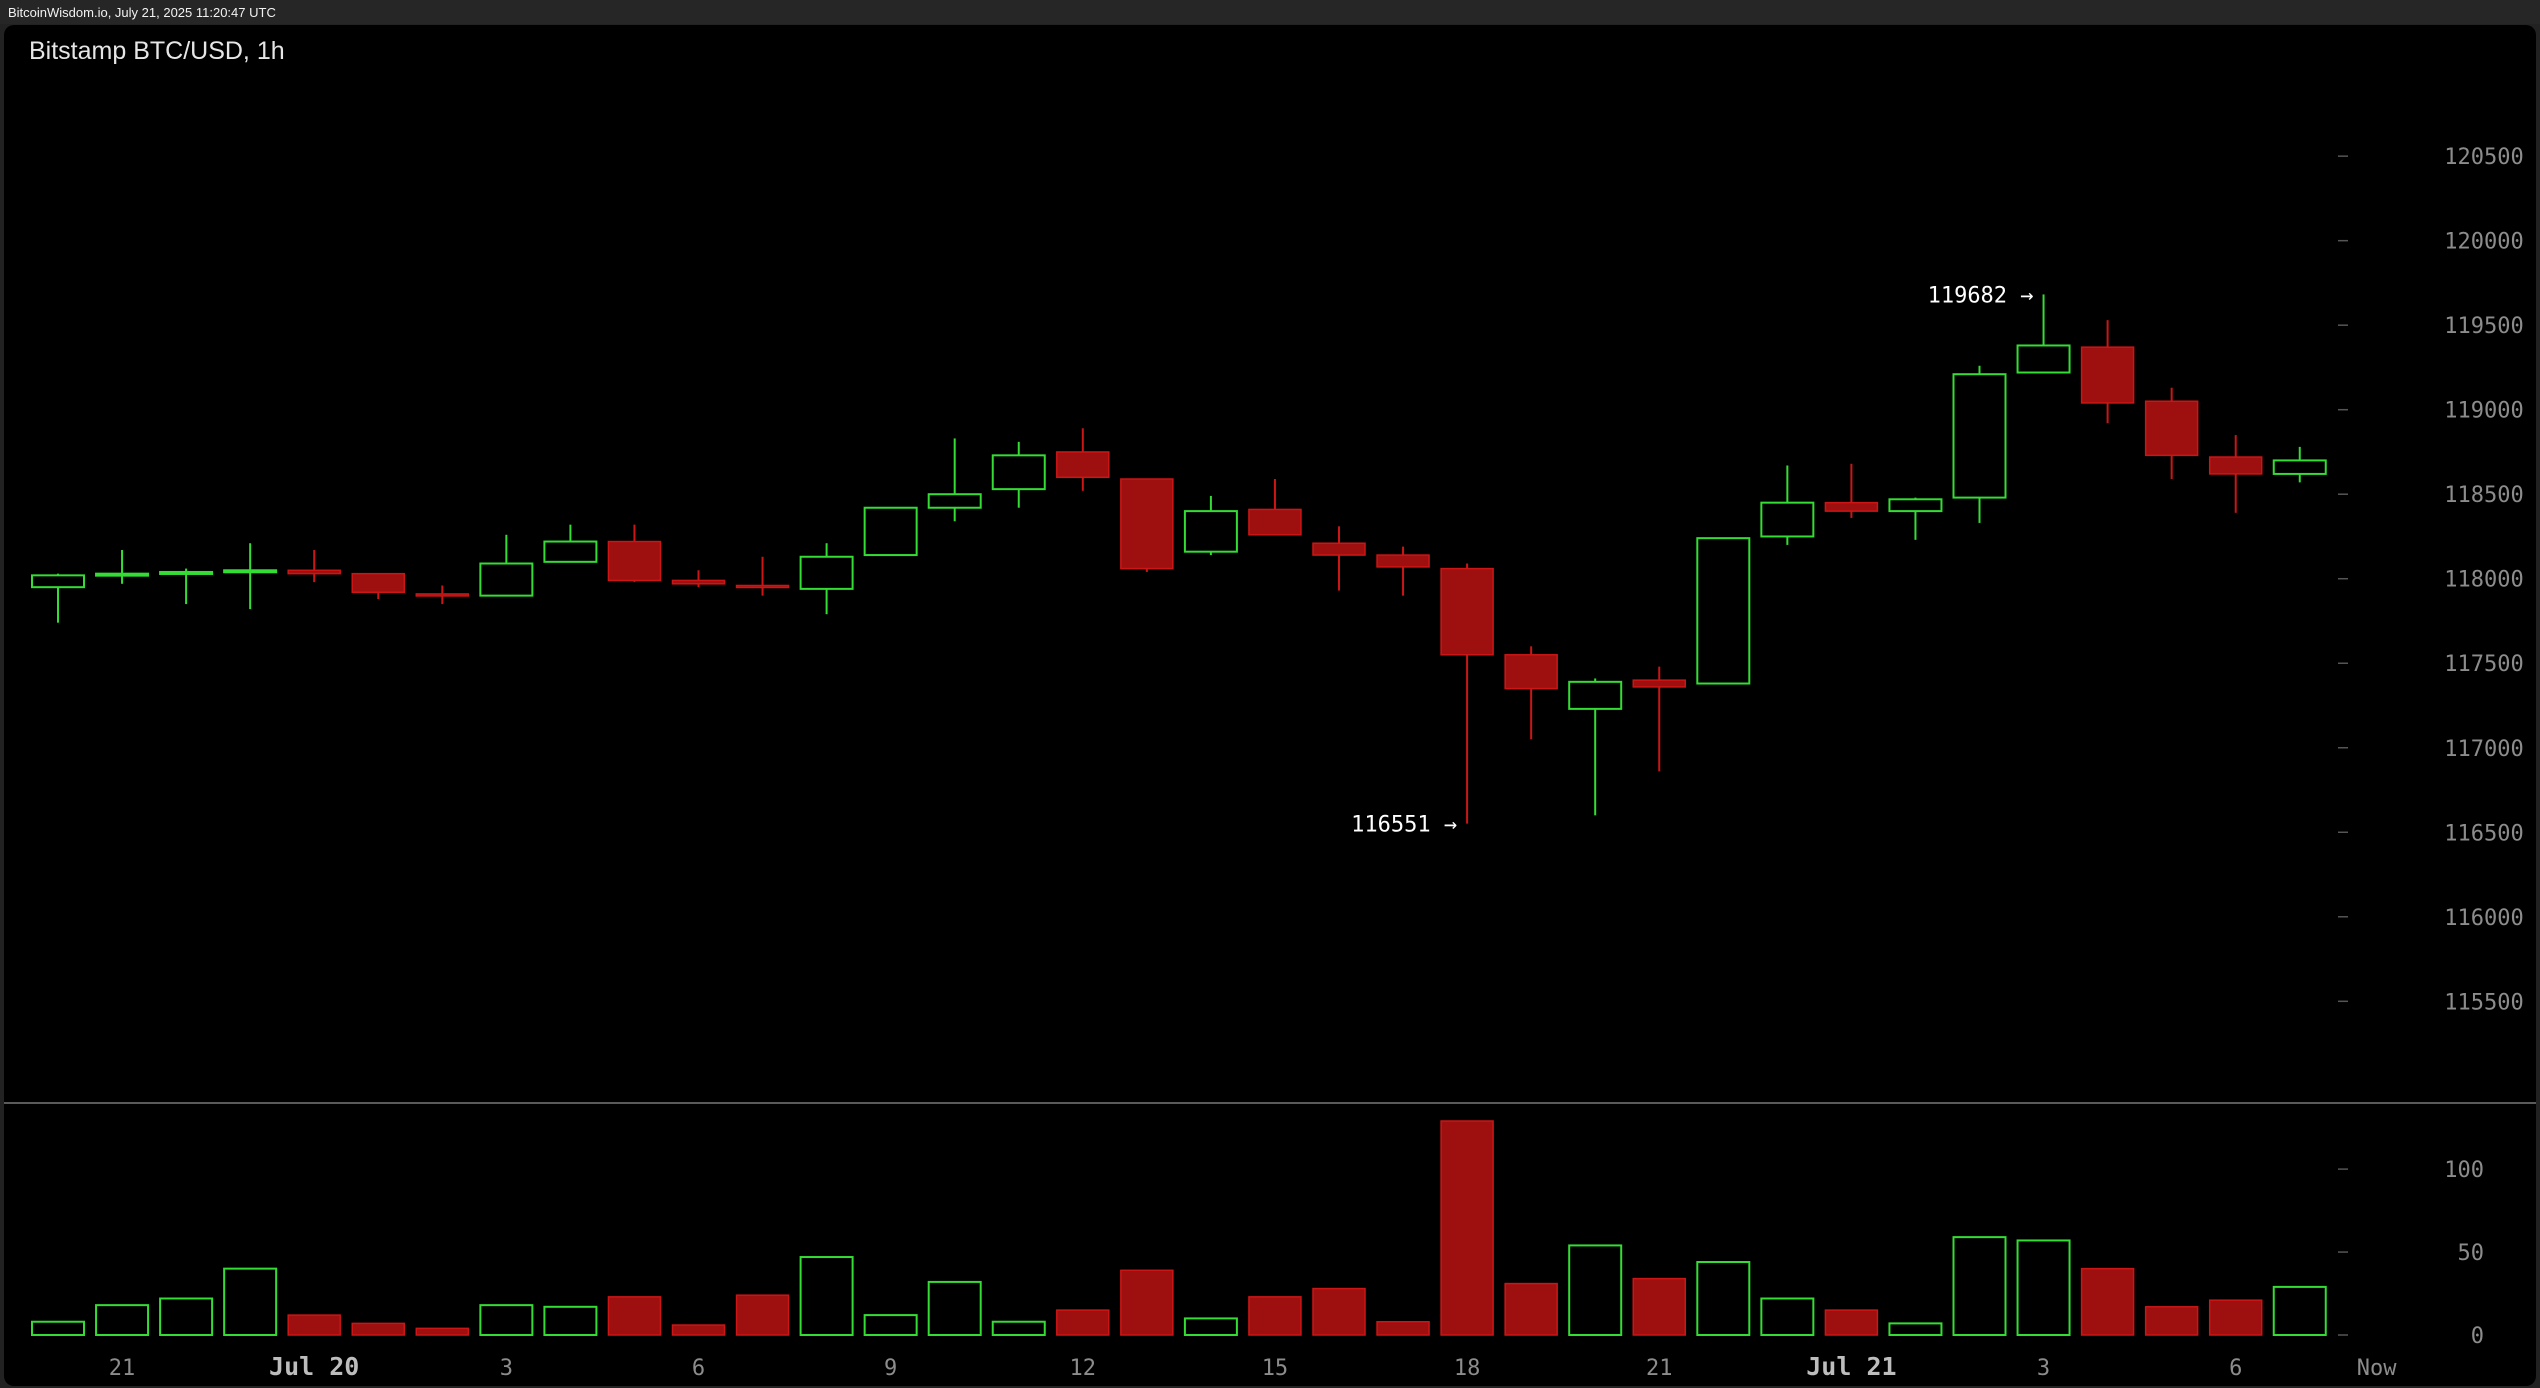  Describe the element at coordinates (2483, 1002) in the screenshot. I see `y-tick-label: 115500` at that location.